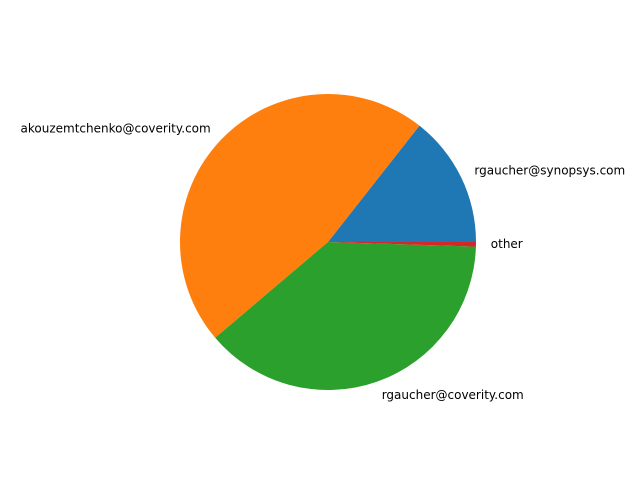 The height and width of the screenshot is (480, 640). I want to click on slice-label-other: other, so click(507, 244).